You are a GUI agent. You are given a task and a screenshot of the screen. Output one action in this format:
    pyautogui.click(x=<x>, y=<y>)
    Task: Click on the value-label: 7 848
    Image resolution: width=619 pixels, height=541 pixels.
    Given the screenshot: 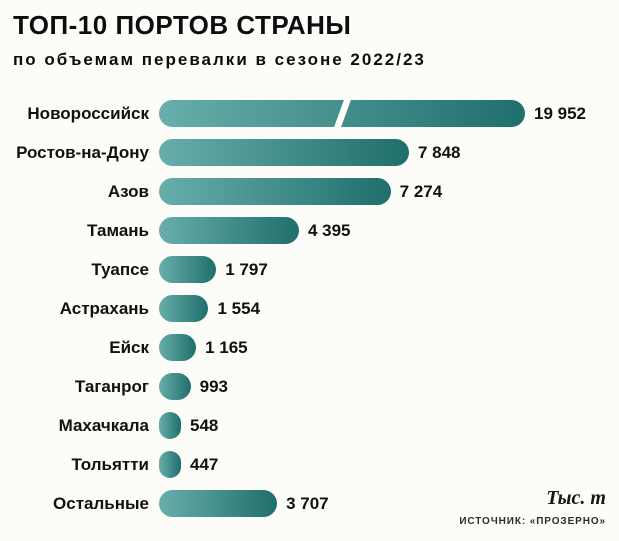 What is the action you would take?
    pyautogui.click(x=439, y=152)
    